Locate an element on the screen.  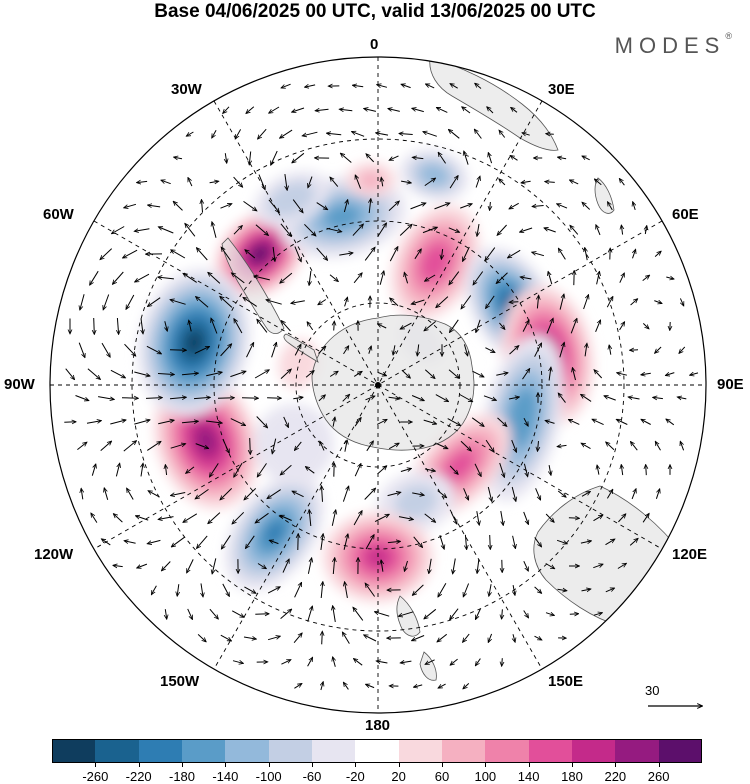
lon-label-150e: 150E is located at coordinates (565, 681).